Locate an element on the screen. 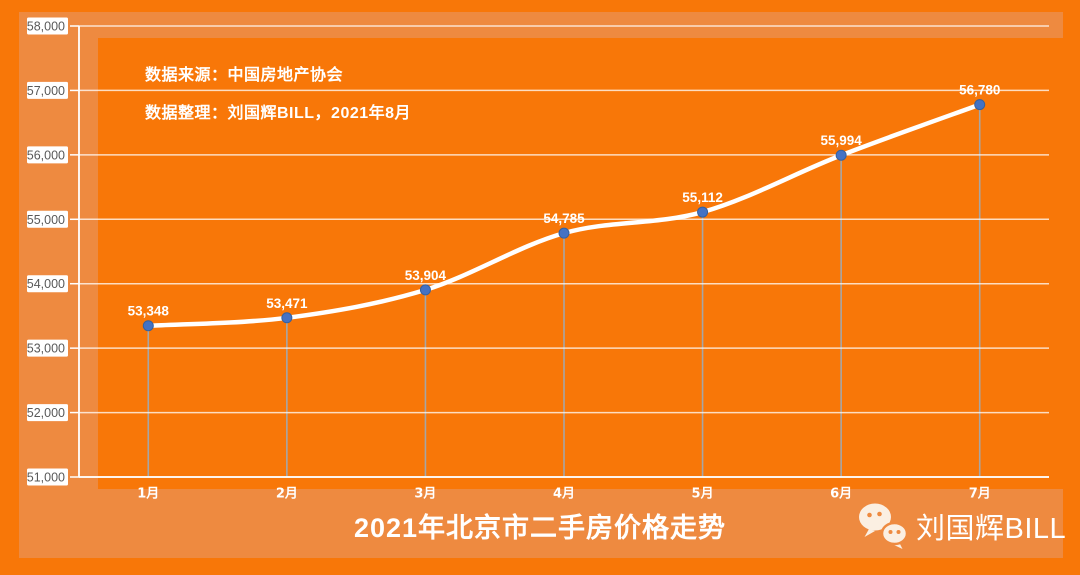  wechat-bubble-small is located at coordinates (894, 533).